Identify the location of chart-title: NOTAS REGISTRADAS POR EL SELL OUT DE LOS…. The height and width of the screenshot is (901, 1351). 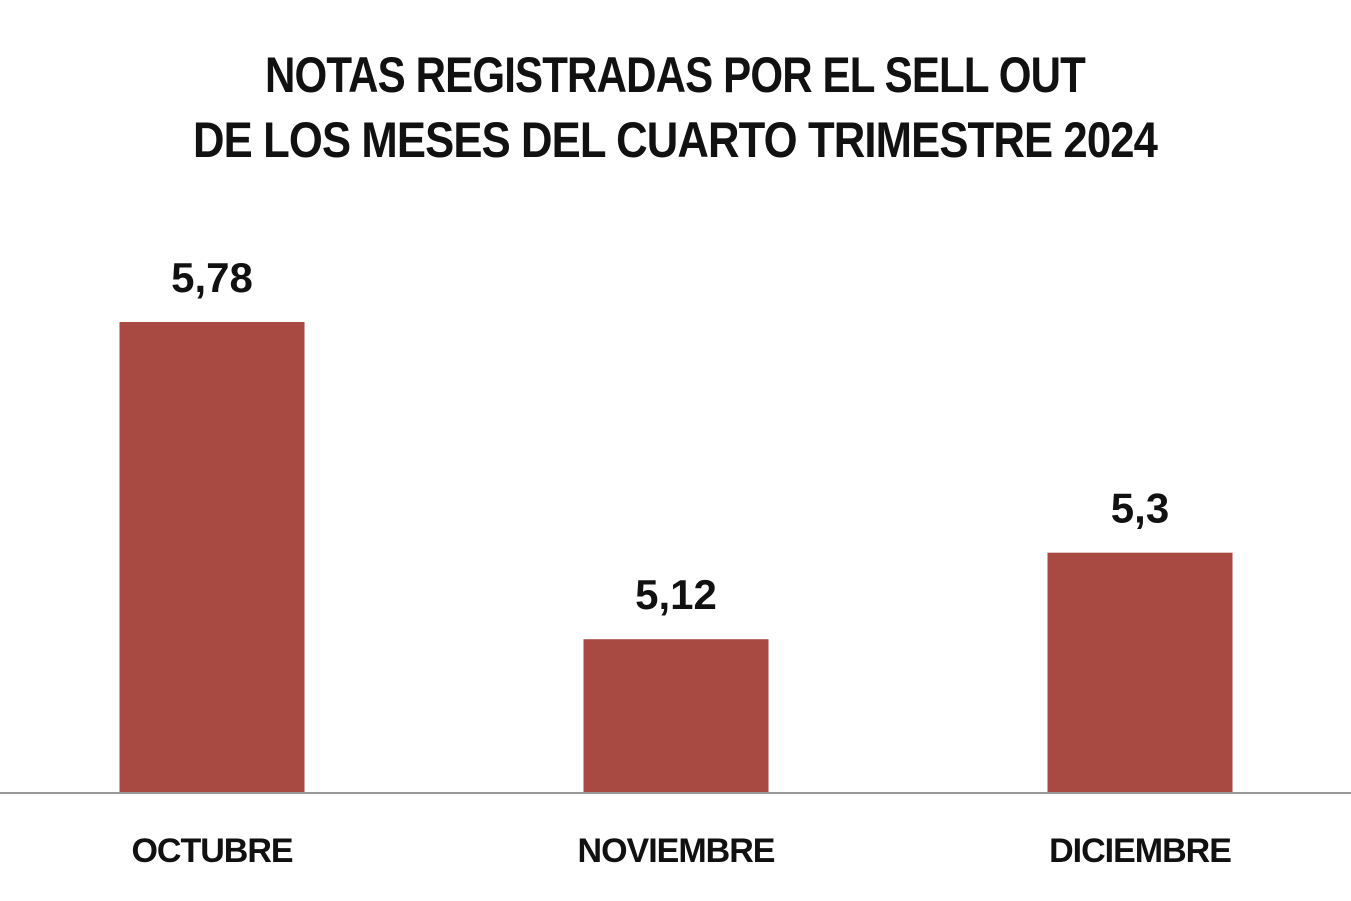
(676, 107).